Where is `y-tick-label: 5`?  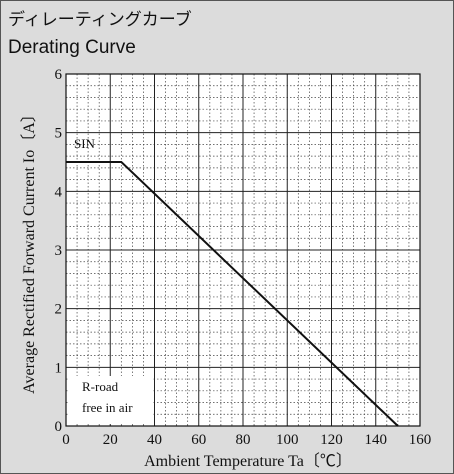 y-tick-label: 5 is located at coordinates (59, 134).